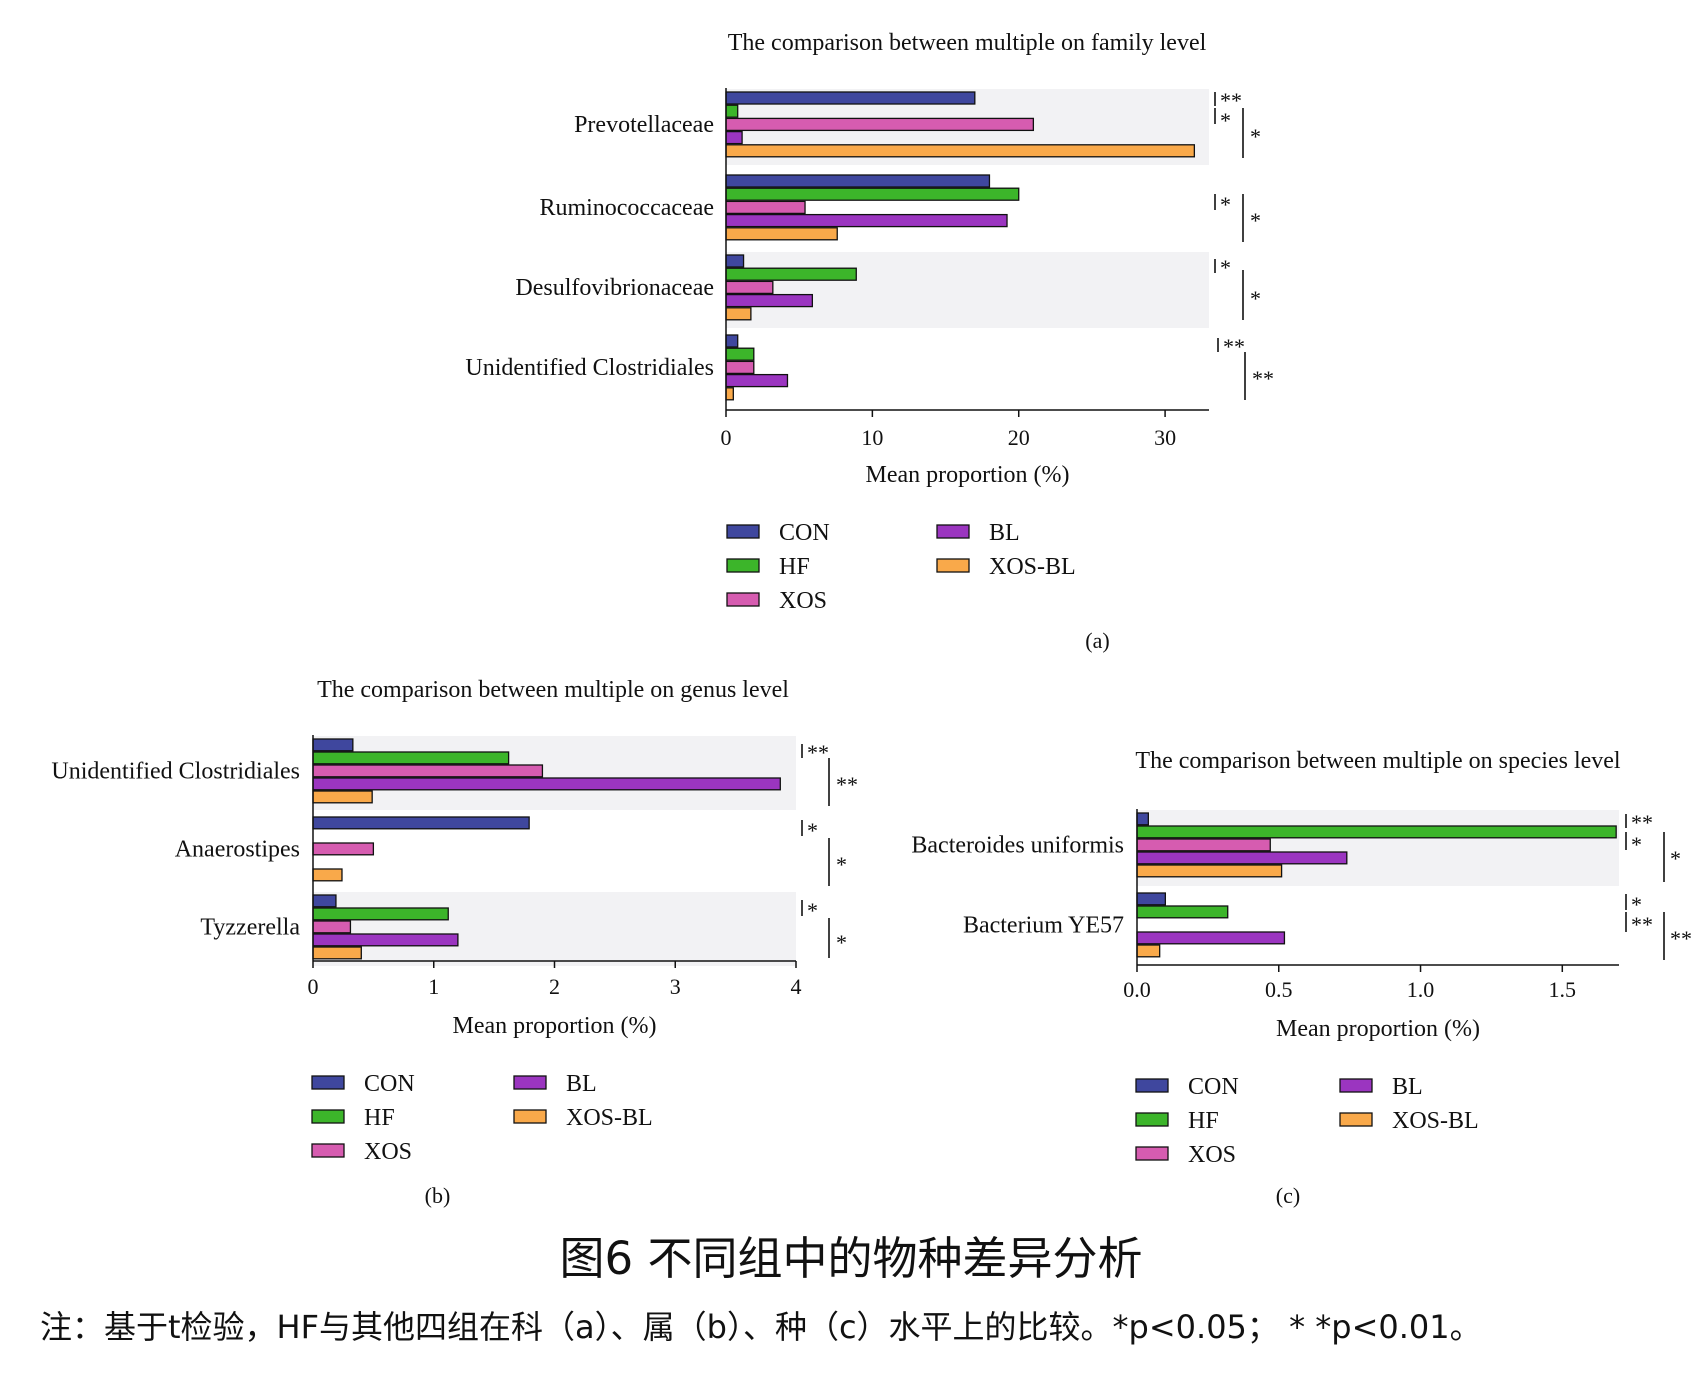  What do you see at coordinates (327, 875) in the screenshot?
I see `bar-xos-bl-anaerostipes` at bounding box center [327, 875].